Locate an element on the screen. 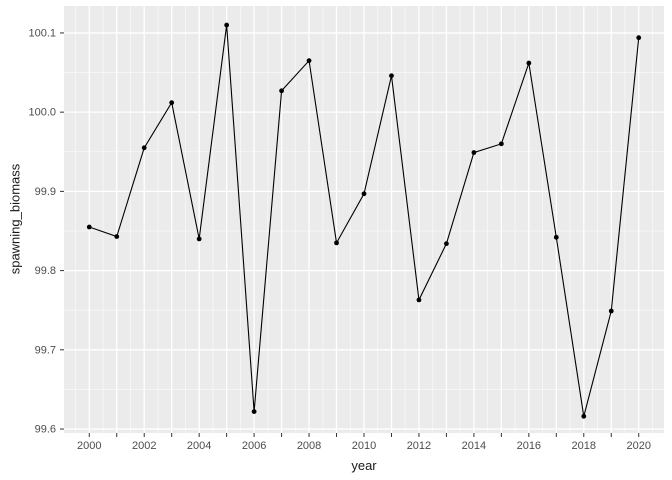 The height and width of the screenshot is (480, 672). y-tick-label: 99.7 is located at coordinates (45, 350).